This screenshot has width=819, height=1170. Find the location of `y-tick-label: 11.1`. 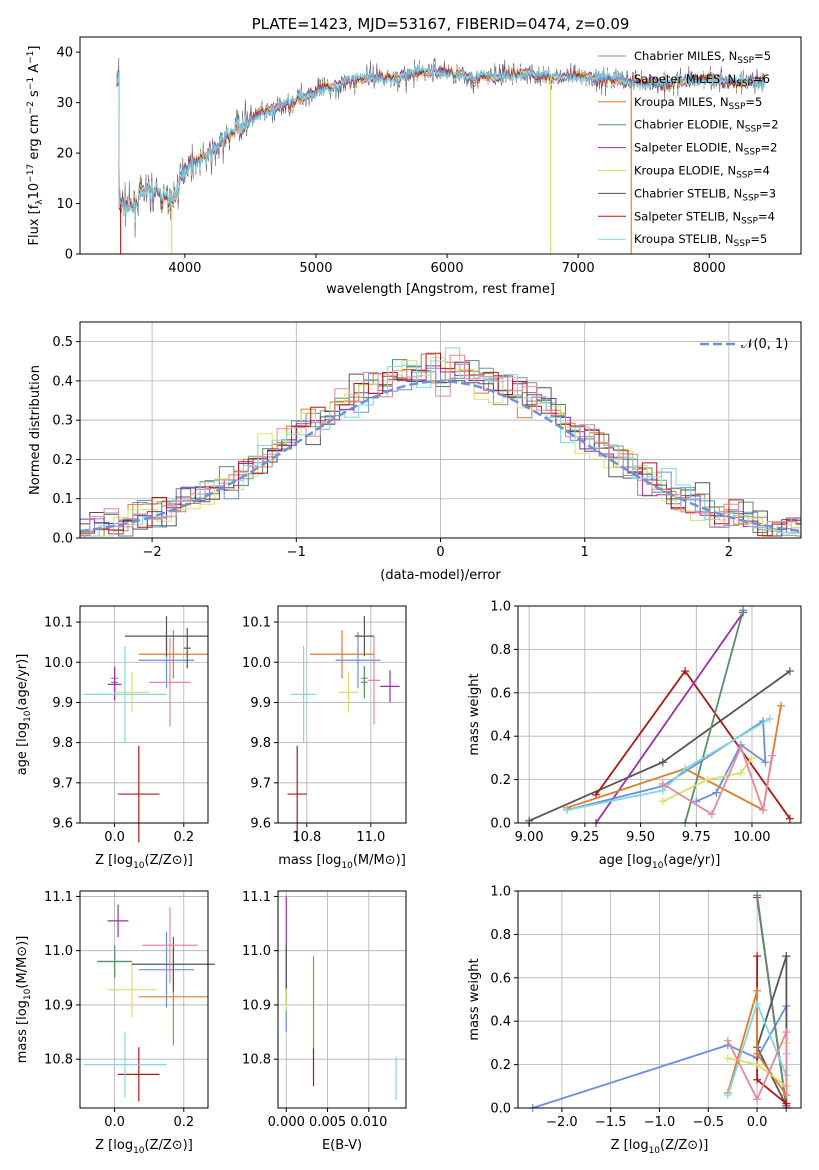

y-tick-label: 11.1 is located at coordinates (58, 897).